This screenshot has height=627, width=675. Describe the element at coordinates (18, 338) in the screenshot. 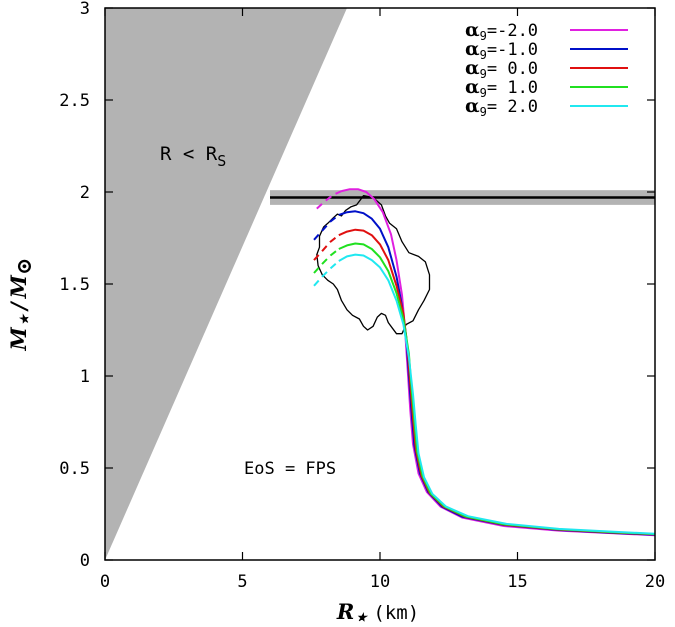

I see `y-axis-numerator: M` at that location.